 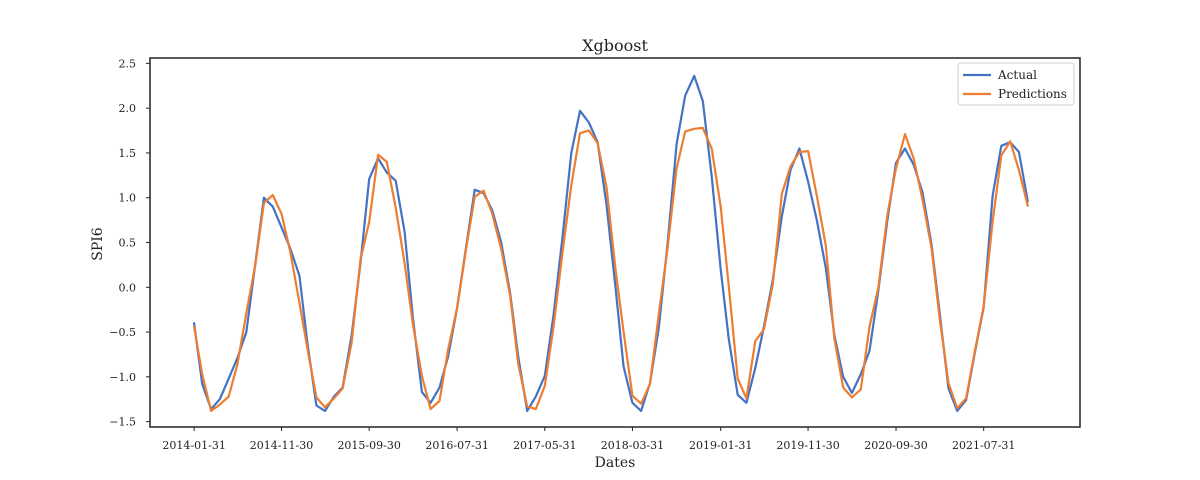 What do you see at coordinates (983, 445) in the screenshot?
I see `x-tick-label: 2021-07-31` at bounding box center [983, 445].